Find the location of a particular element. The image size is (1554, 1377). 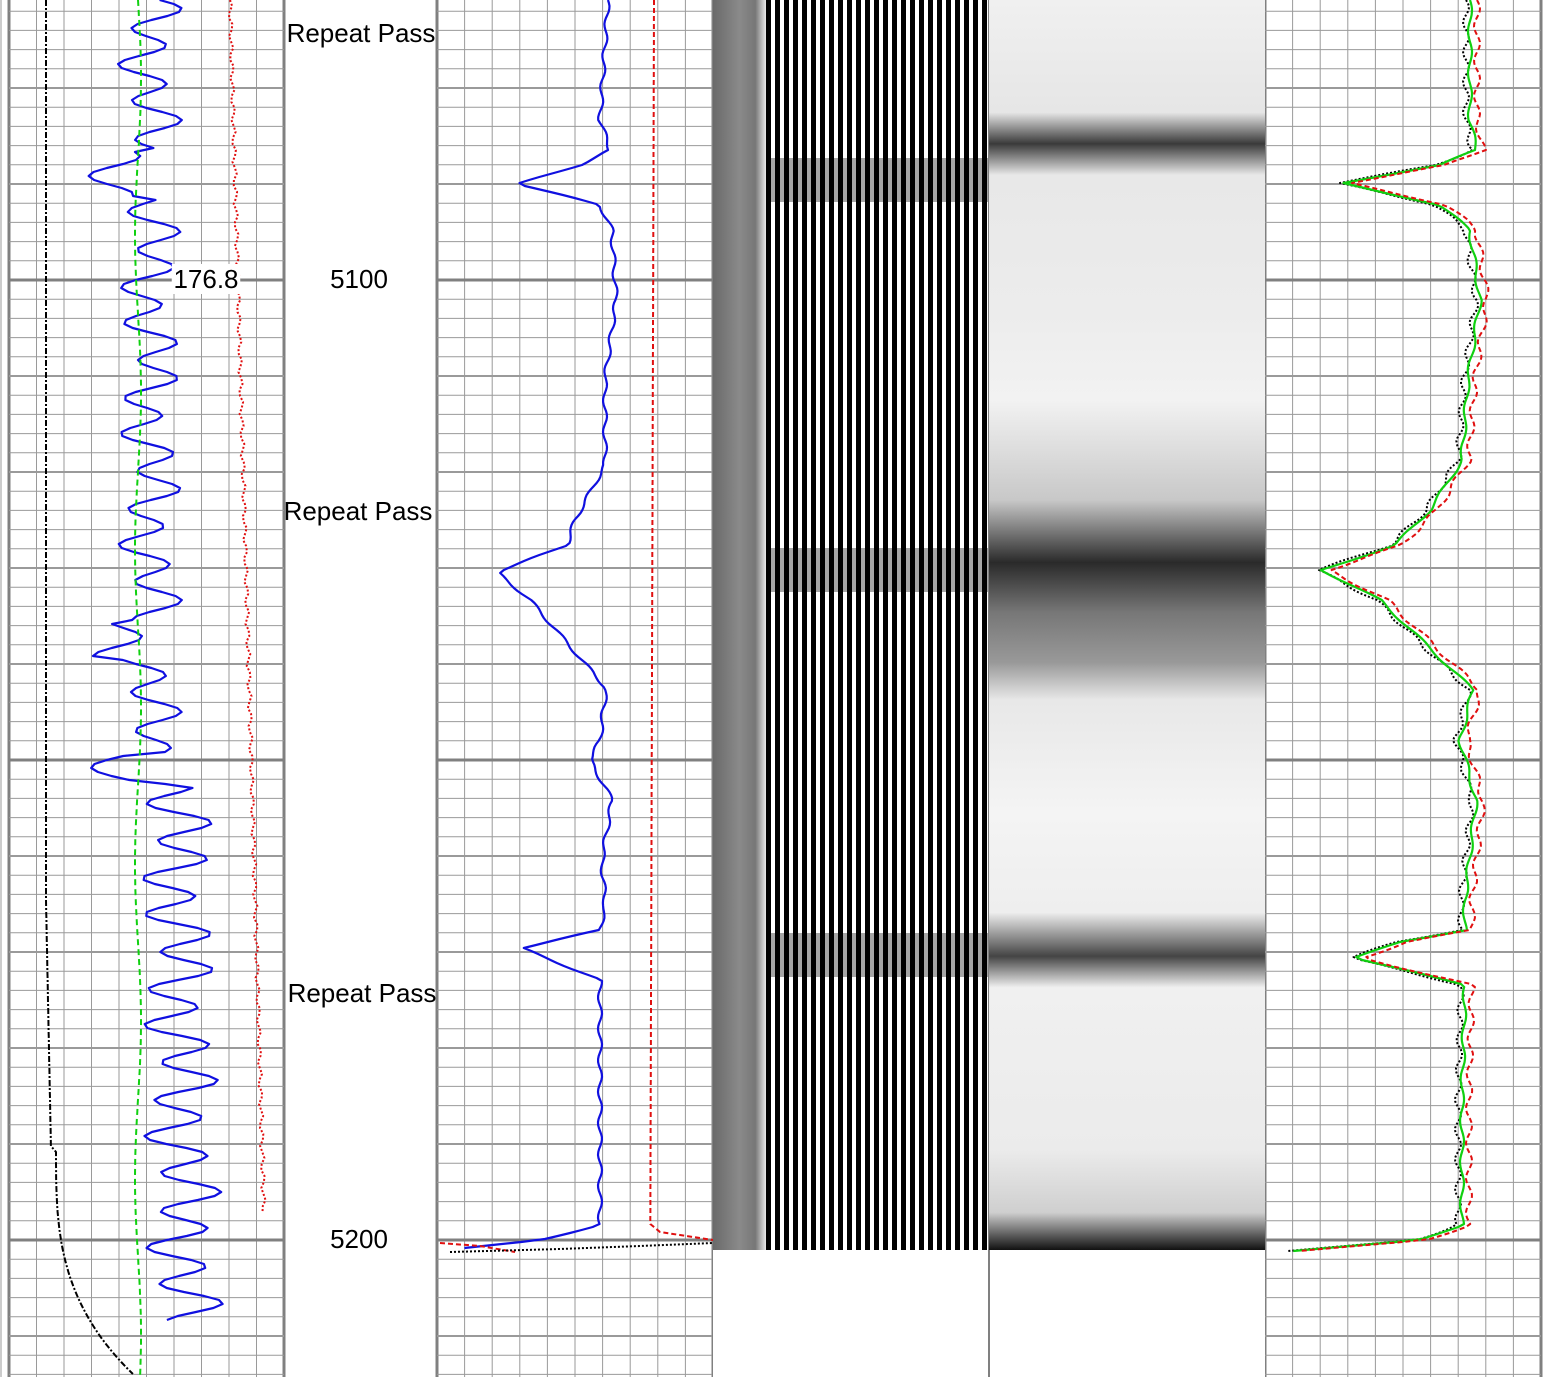

track3-blue-curve is located at coordinates (541, 625).